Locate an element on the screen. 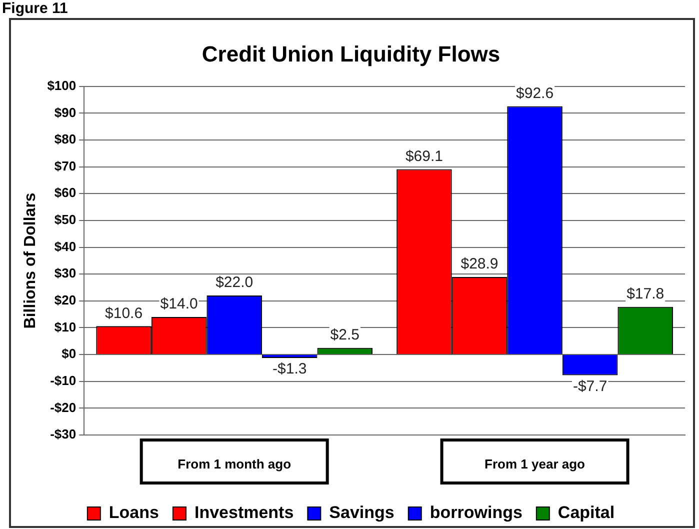 The height and width of the screenshot is (529, 699). y-tick-label: $0 is located at coordinates (69, 354).